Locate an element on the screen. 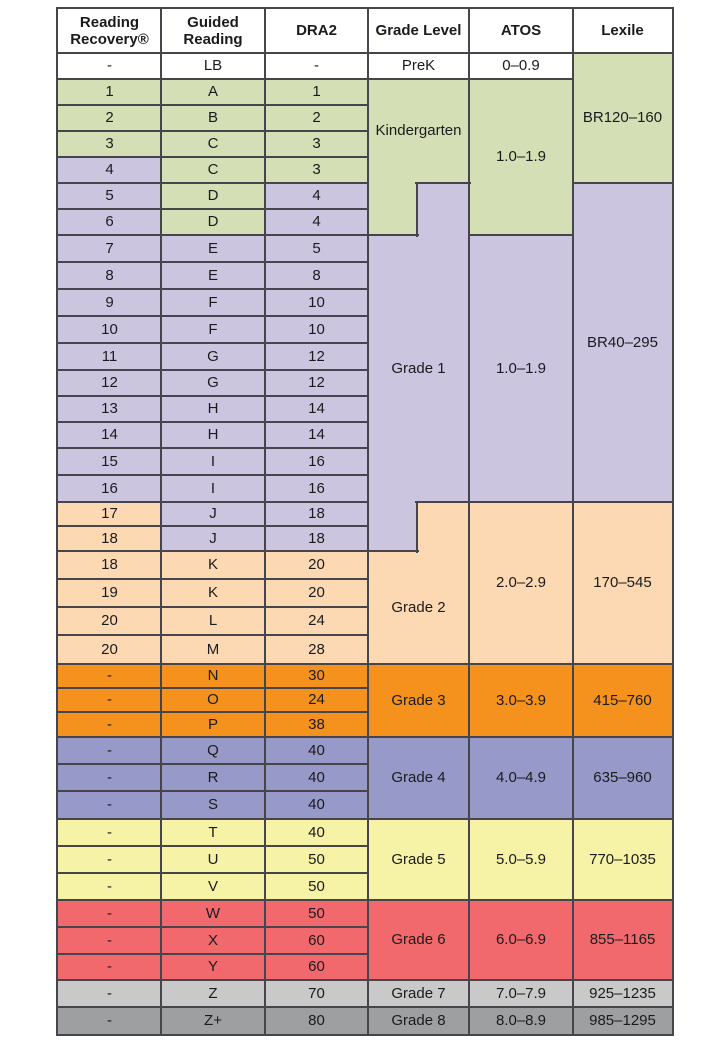 The image size is (720, 1044). dra2-cell: 14 is located at coordinates (316, 435).